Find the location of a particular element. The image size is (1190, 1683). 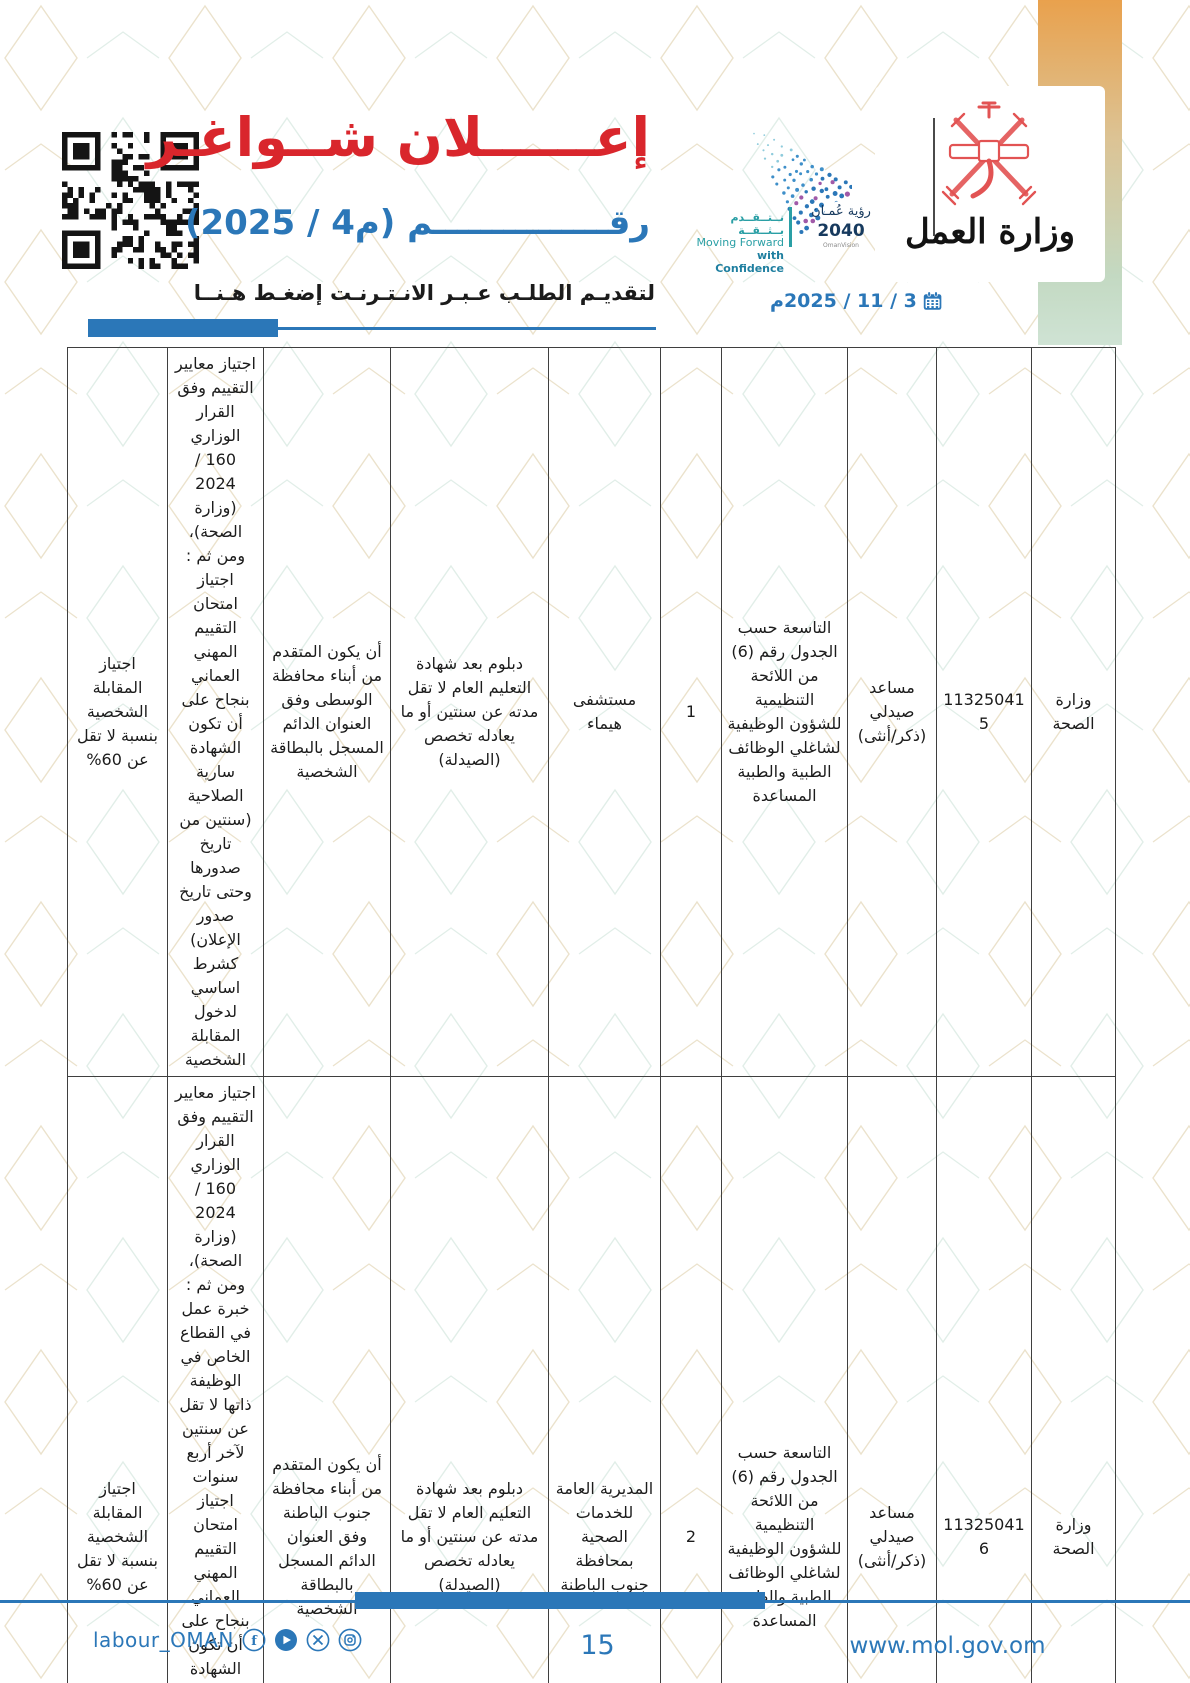

vision-tagline-en1: Moving Forward is located at coordinates (740, 243).